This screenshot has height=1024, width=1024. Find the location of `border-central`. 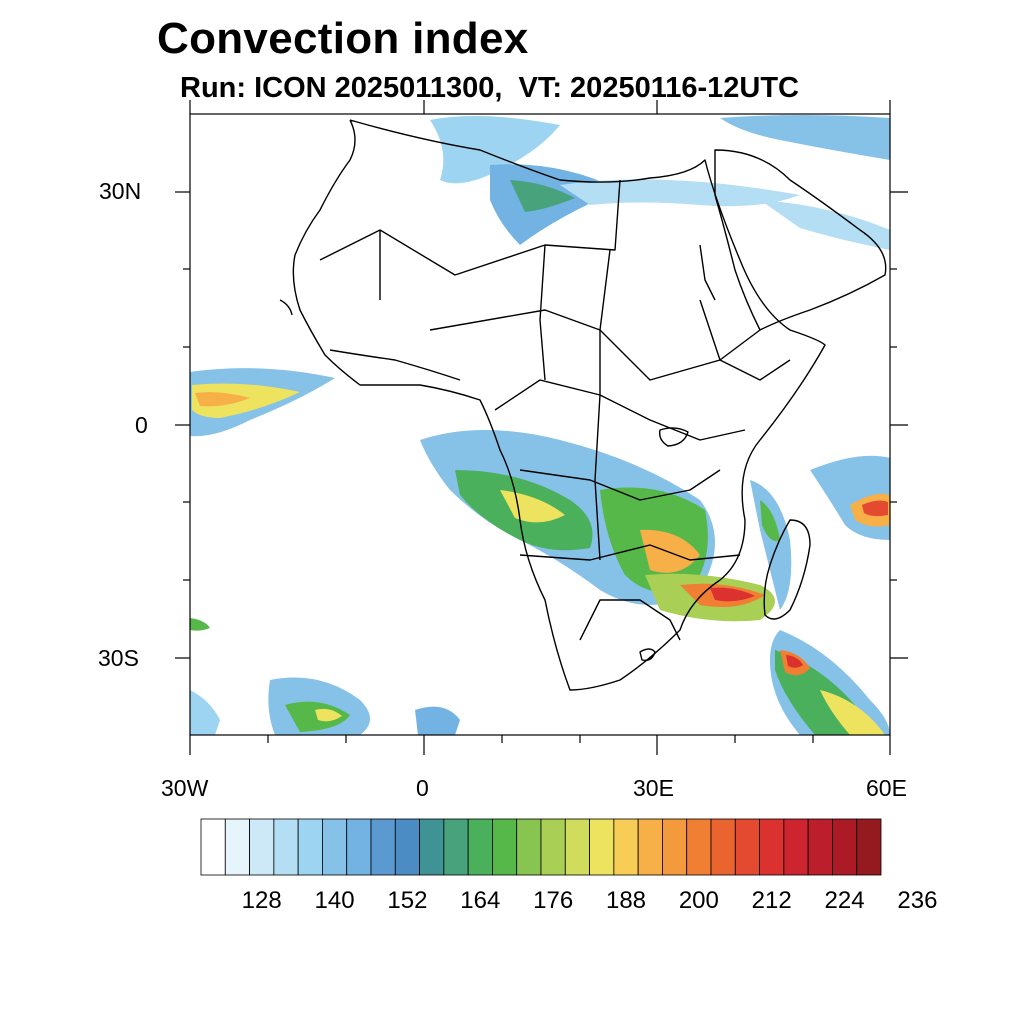

border-central is located at coordinates (595, 345).